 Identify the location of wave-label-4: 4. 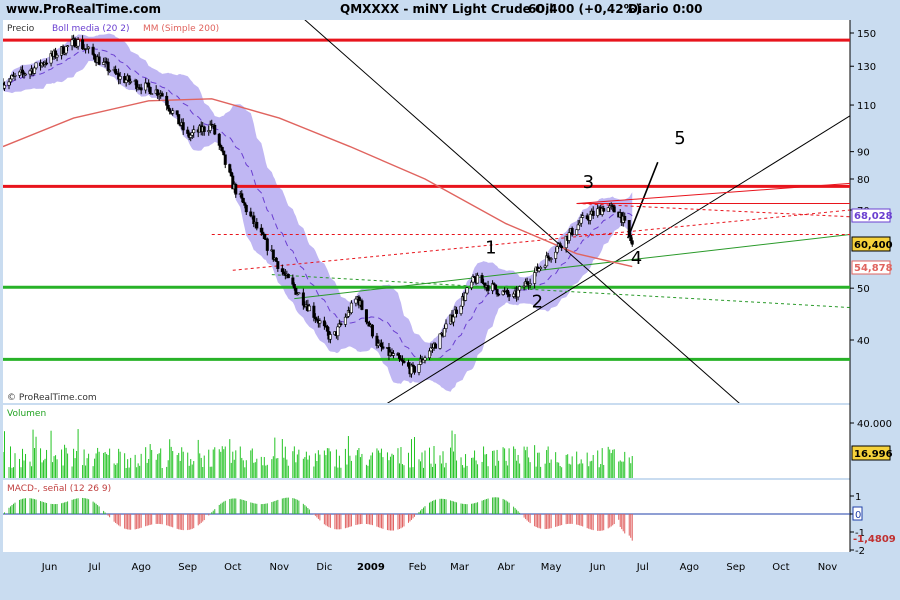
(636, 258).